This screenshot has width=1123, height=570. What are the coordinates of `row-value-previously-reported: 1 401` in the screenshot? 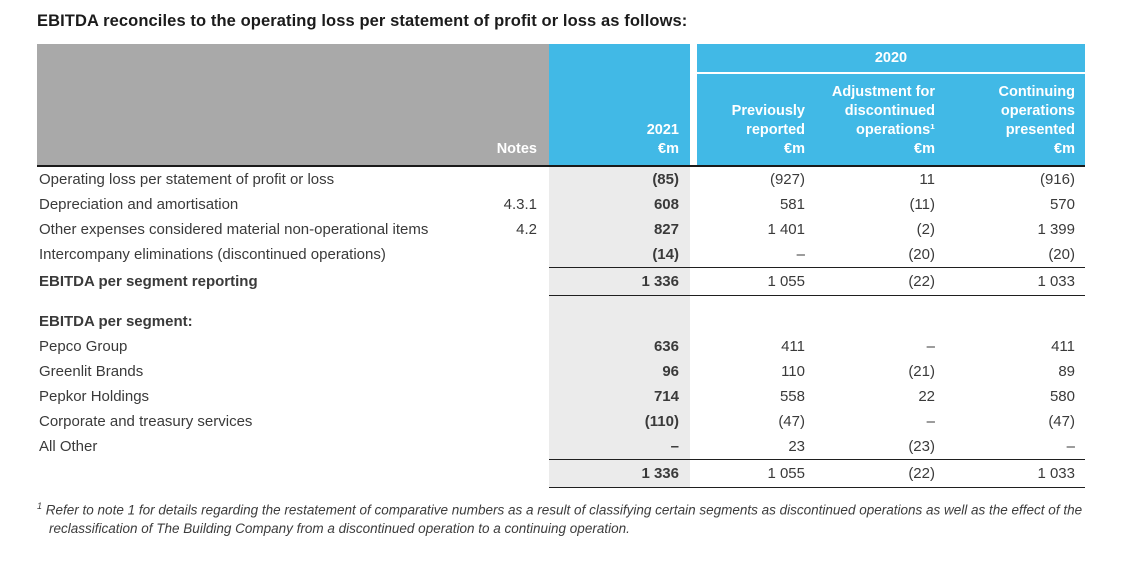 It's located at (786, 229).